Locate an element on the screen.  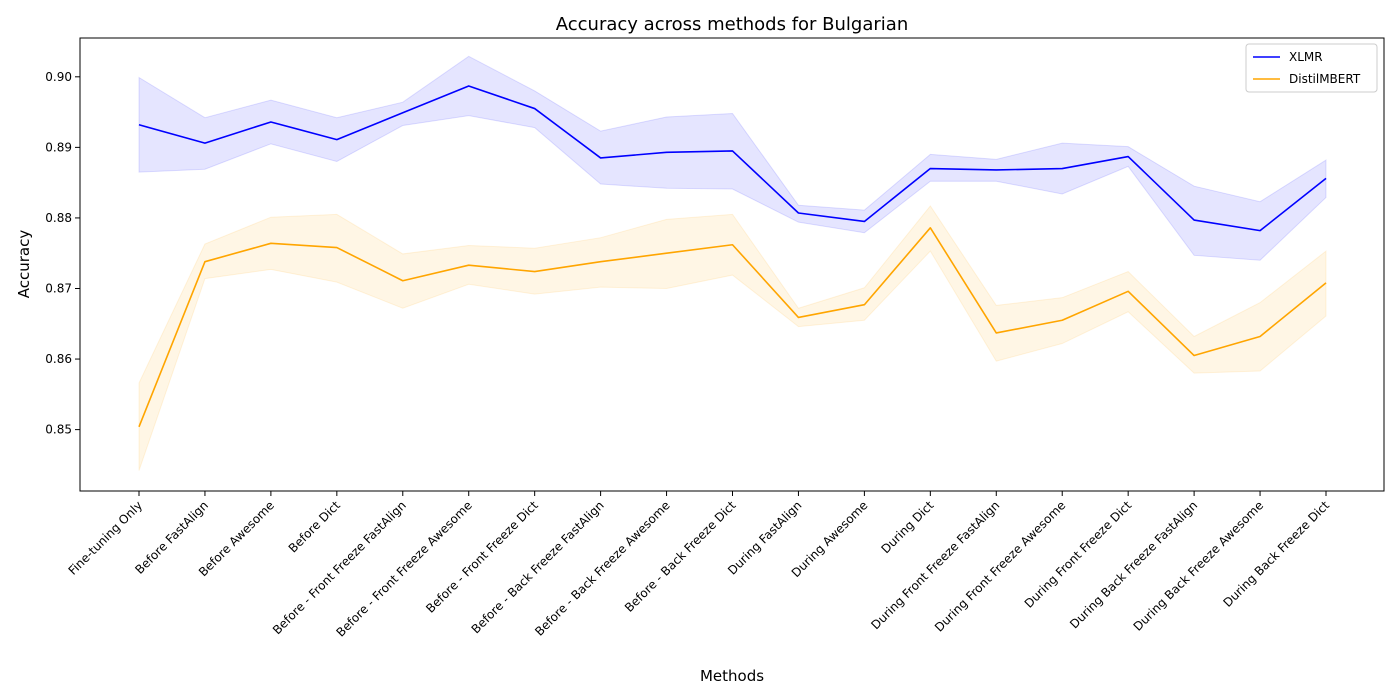
chart-title: Accuracy across methods for Bulgarian is located at coordinates (732, 24).